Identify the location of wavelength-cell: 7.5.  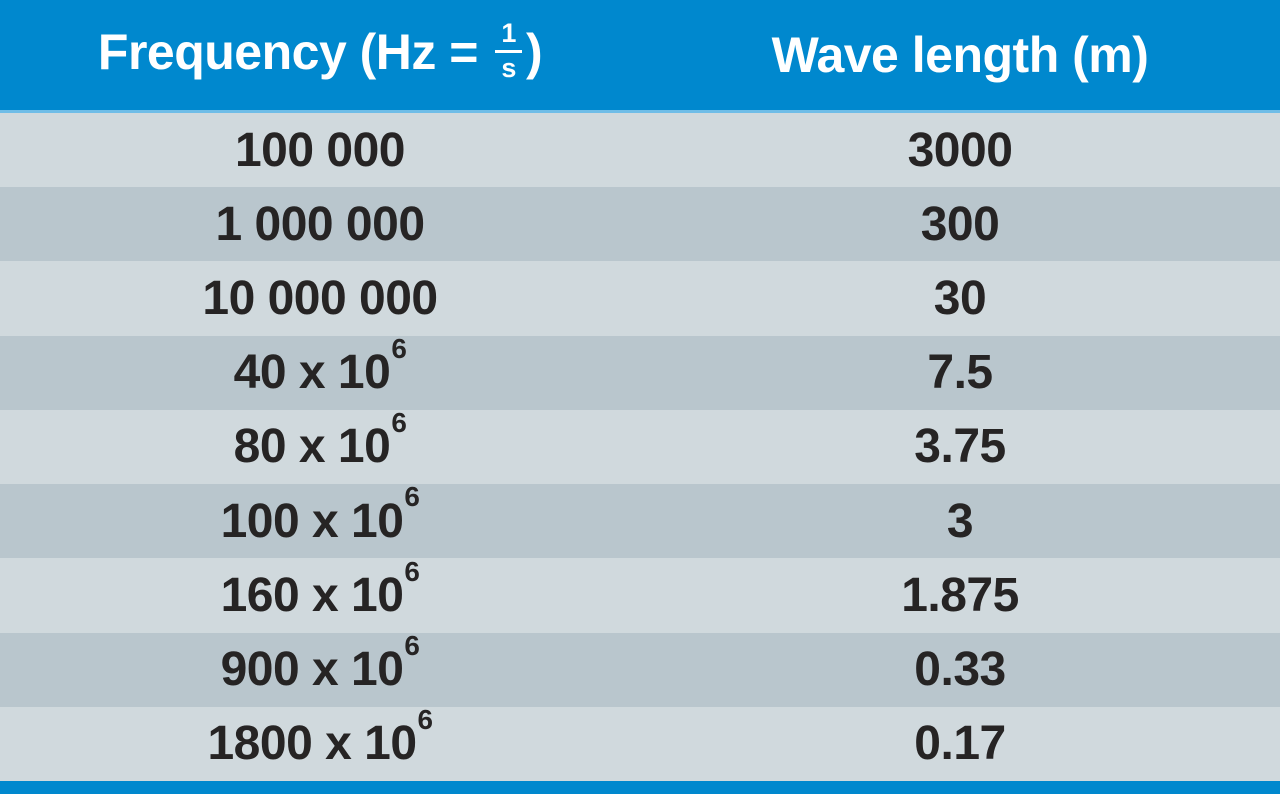
(960, 373).